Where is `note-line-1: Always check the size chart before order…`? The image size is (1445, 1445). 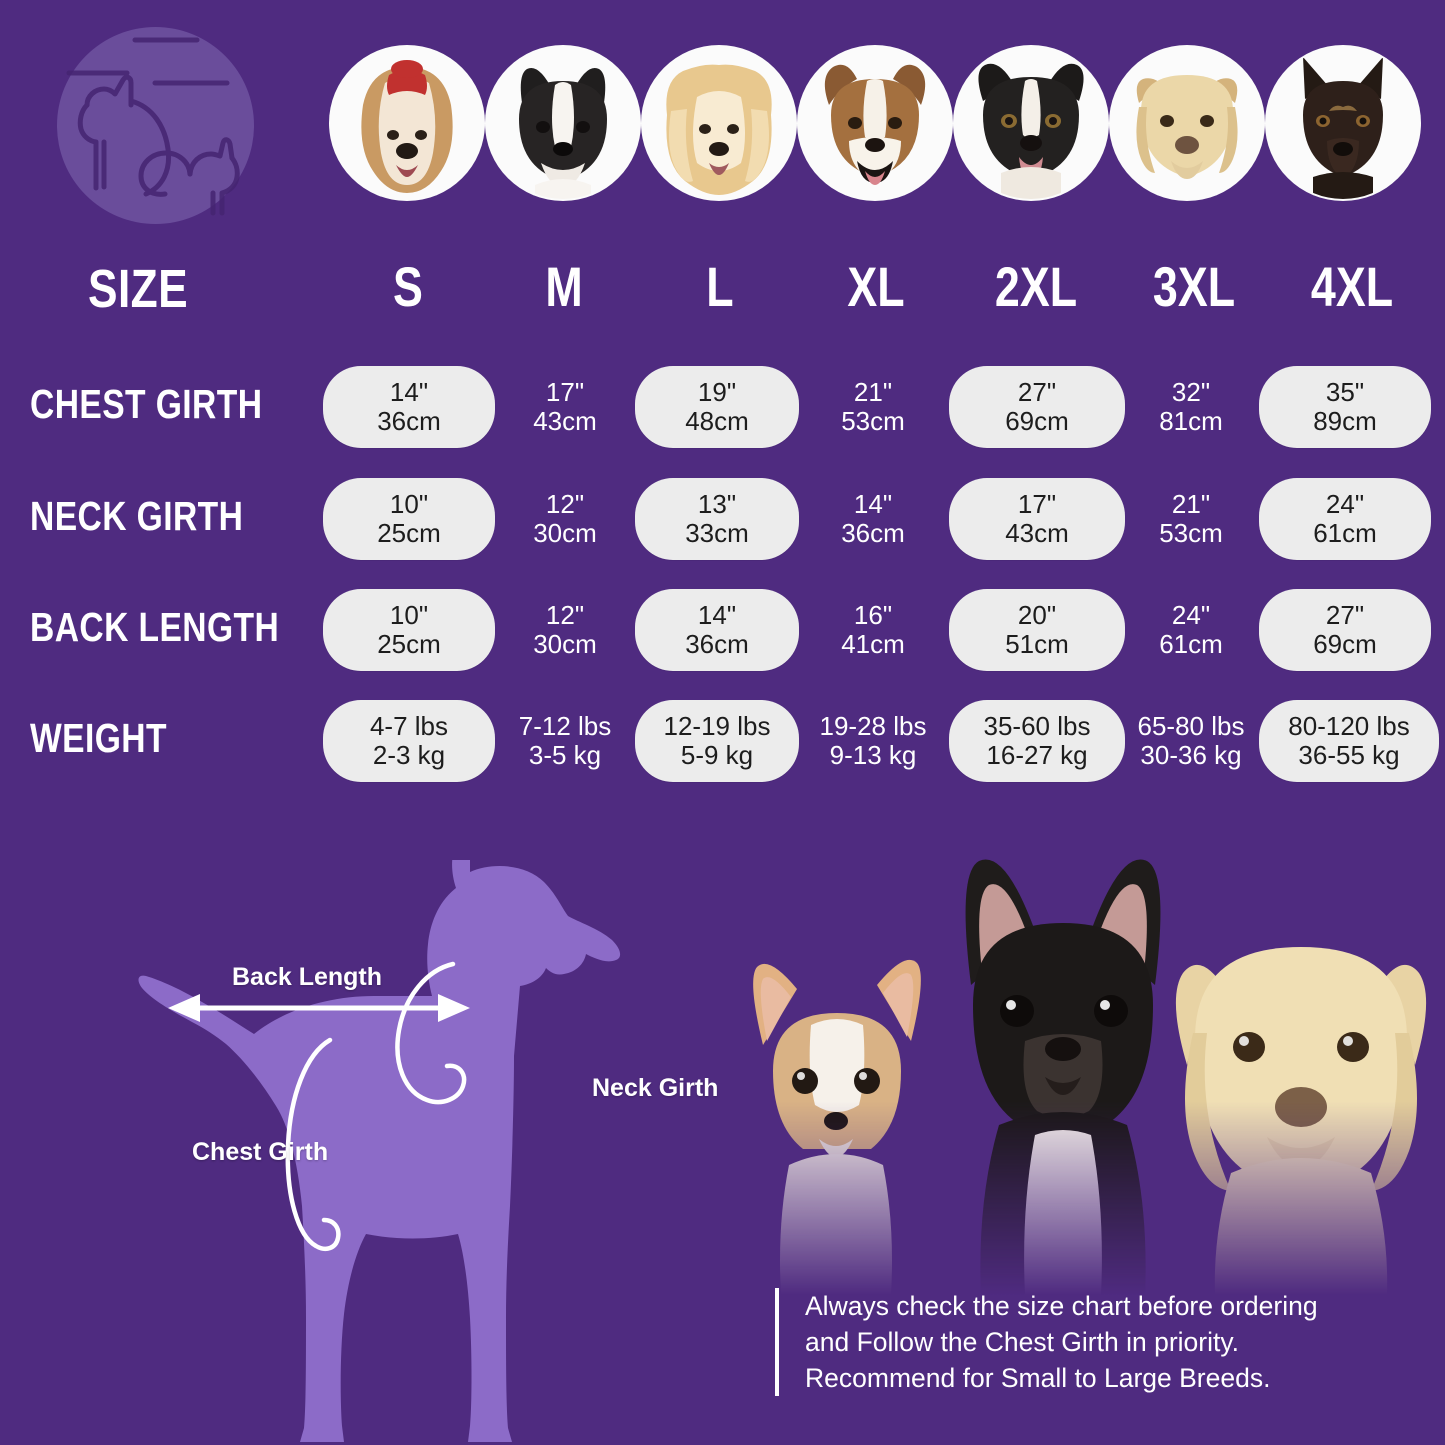 note-line-1: Always check the size chart before order… is located at coordinates (1061, 1306).